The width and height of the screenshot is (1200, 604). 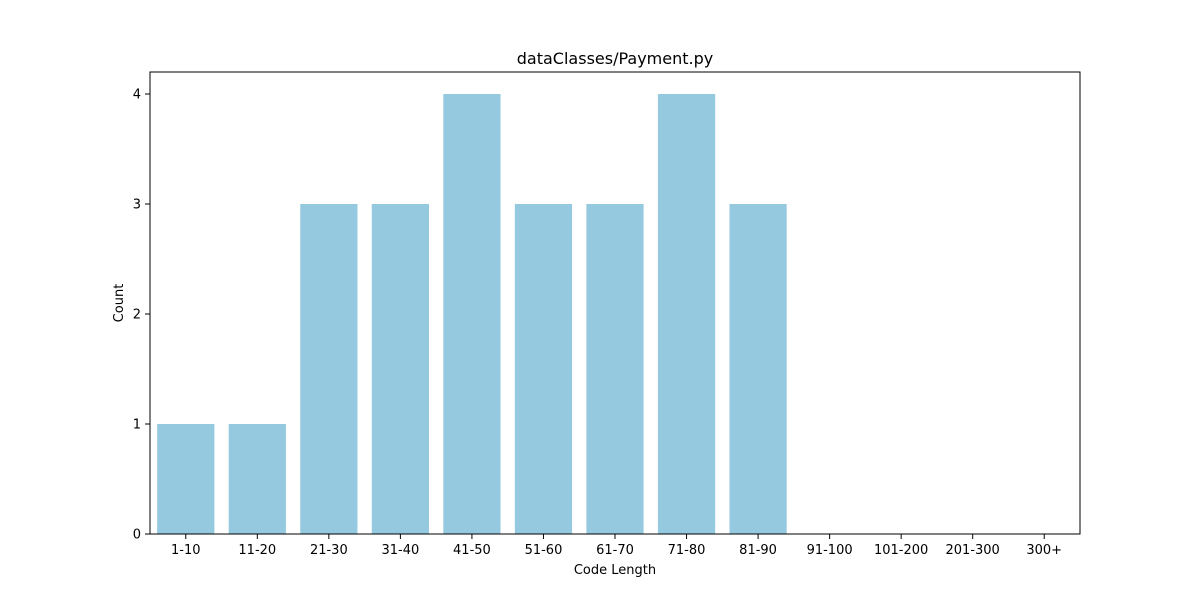 What do you see at coordinates (400, 550) in the screenshot?
I see `x-tick-label: 31-40` at bounding box center [400, 550].